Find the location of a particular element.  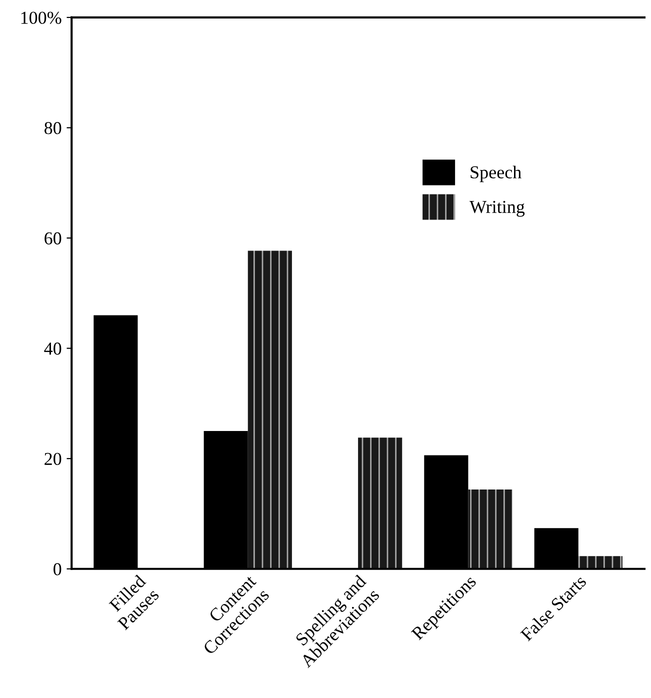

y-tick-label: 80 is located at coordinates (53, 128).